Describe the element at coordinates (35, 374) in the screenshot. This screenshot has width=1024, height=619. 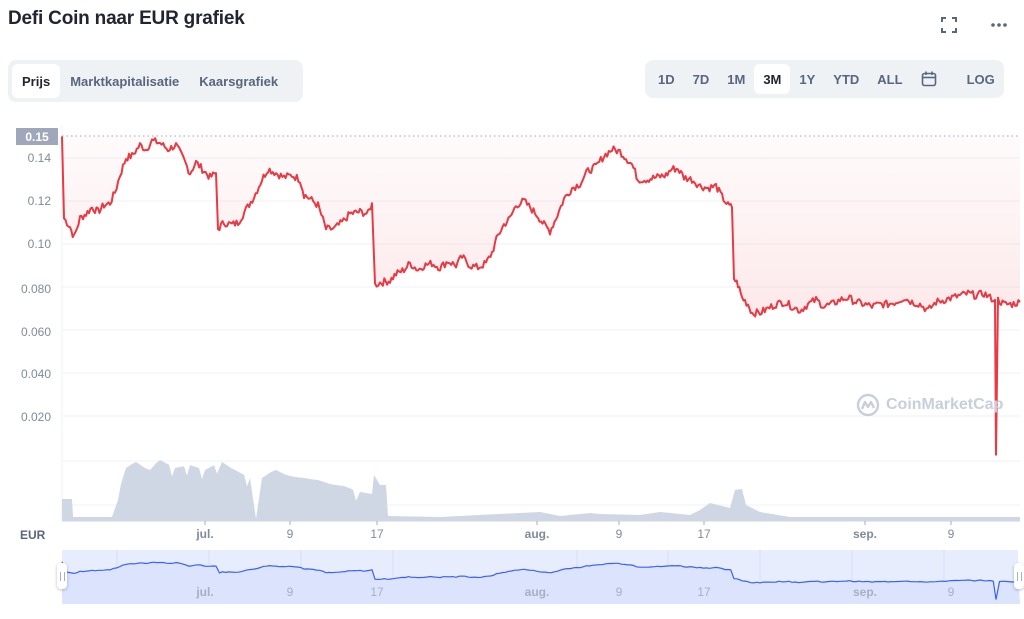
I see `y-tick-label: 0.040` at that location.